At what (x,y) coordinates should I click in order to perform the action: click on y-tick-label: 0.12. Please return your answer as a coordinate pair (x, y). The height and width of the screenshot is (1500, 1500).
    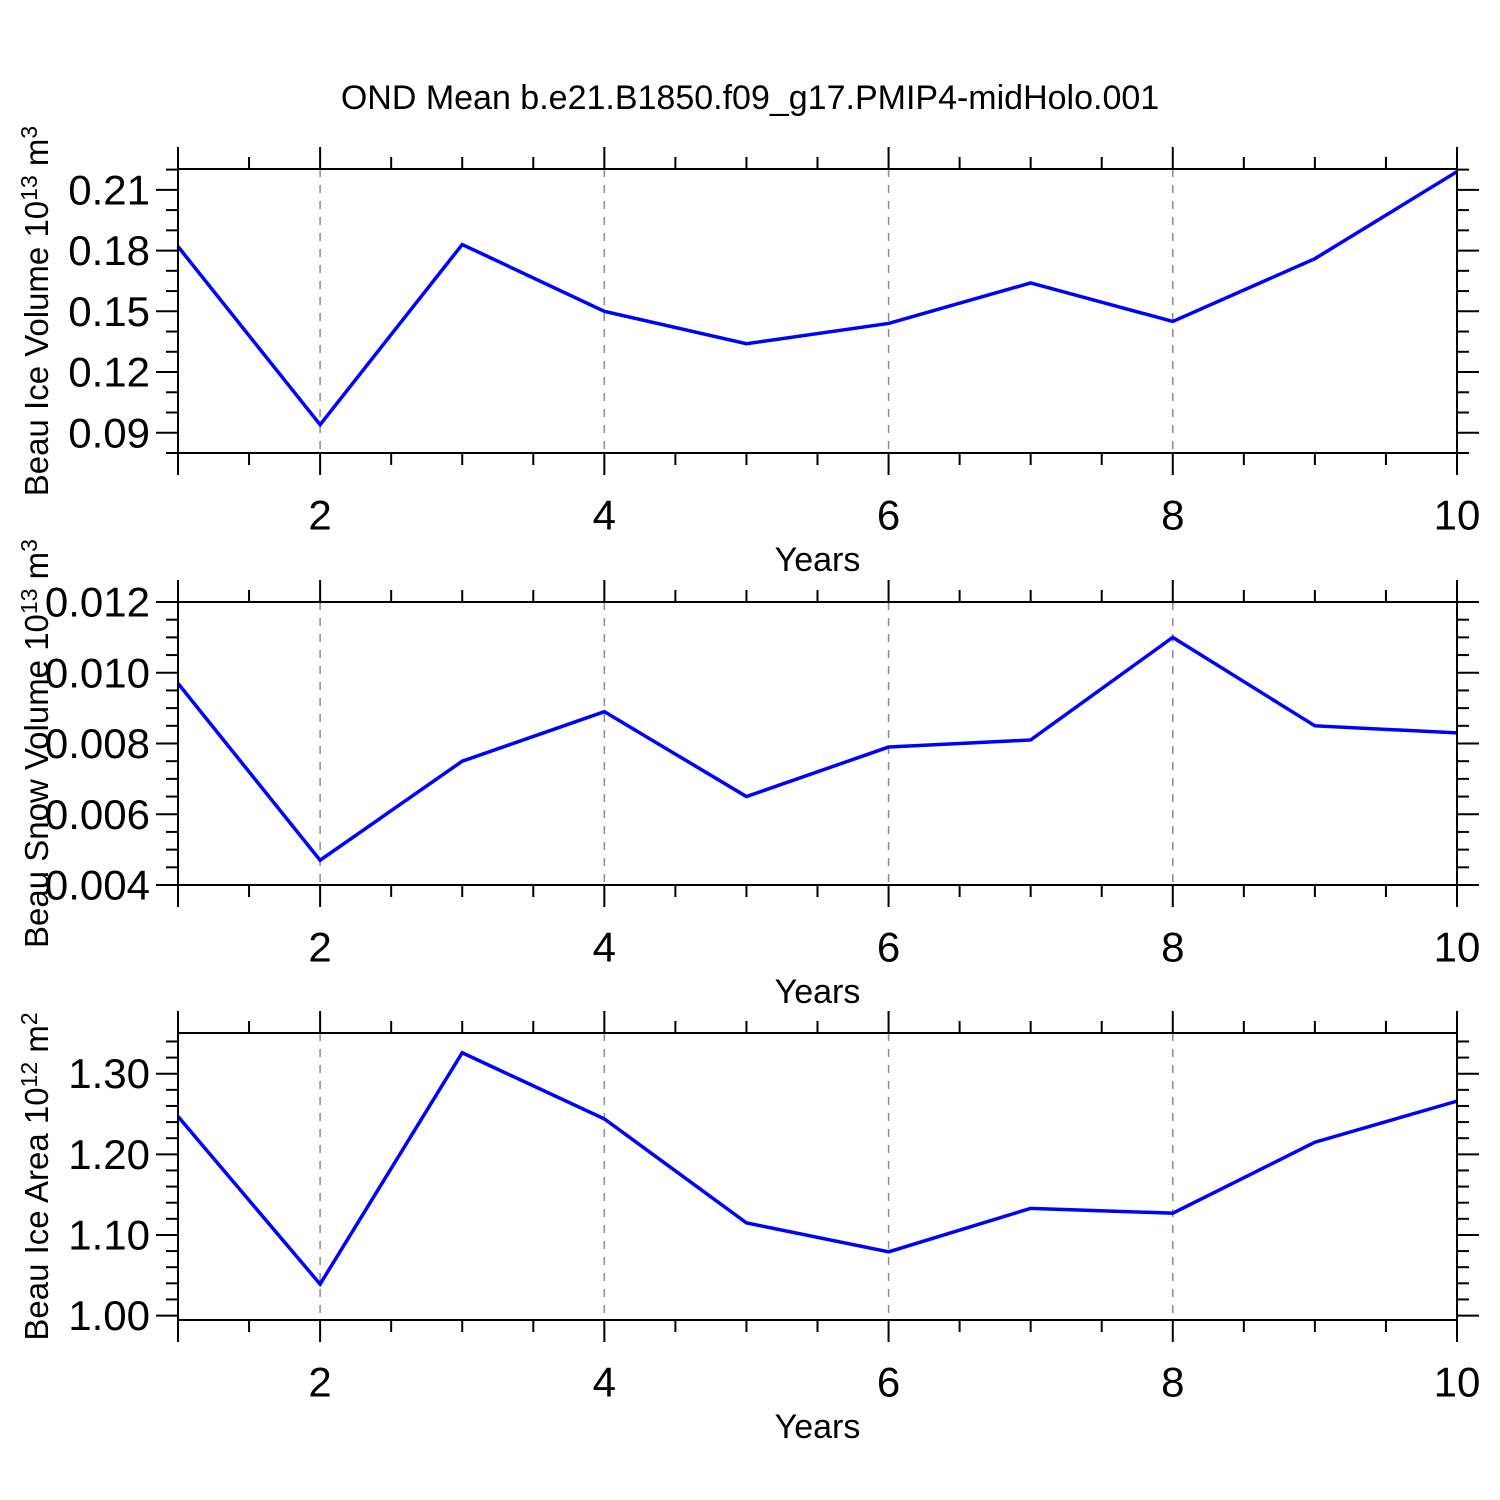
    Looking at the image, I should click on (109, 372).